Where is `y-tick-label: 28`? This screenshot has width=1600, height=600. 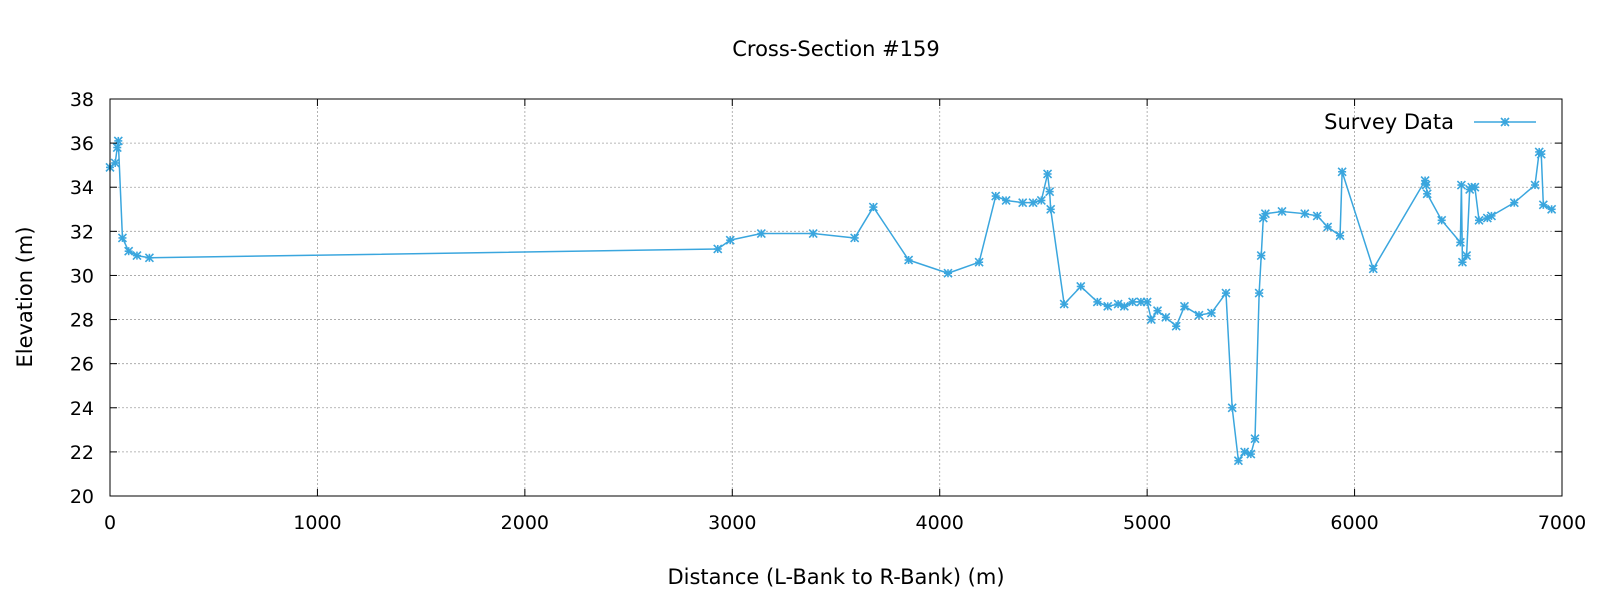
y-tick-label: 28 is located at coordinates (82, 321).